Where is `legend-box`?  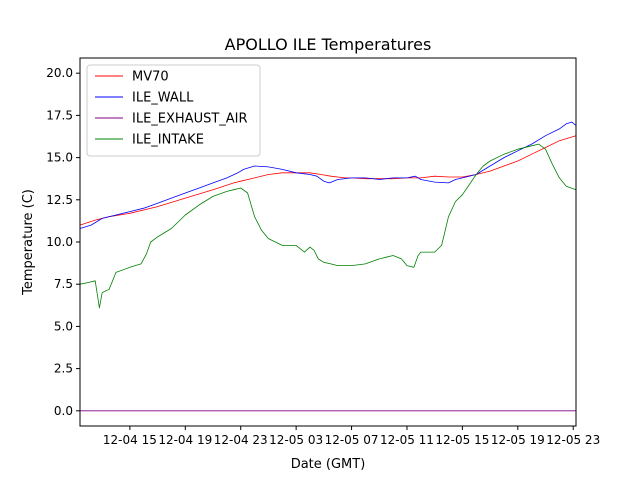
legend-box is located at coordinates (173, 110).